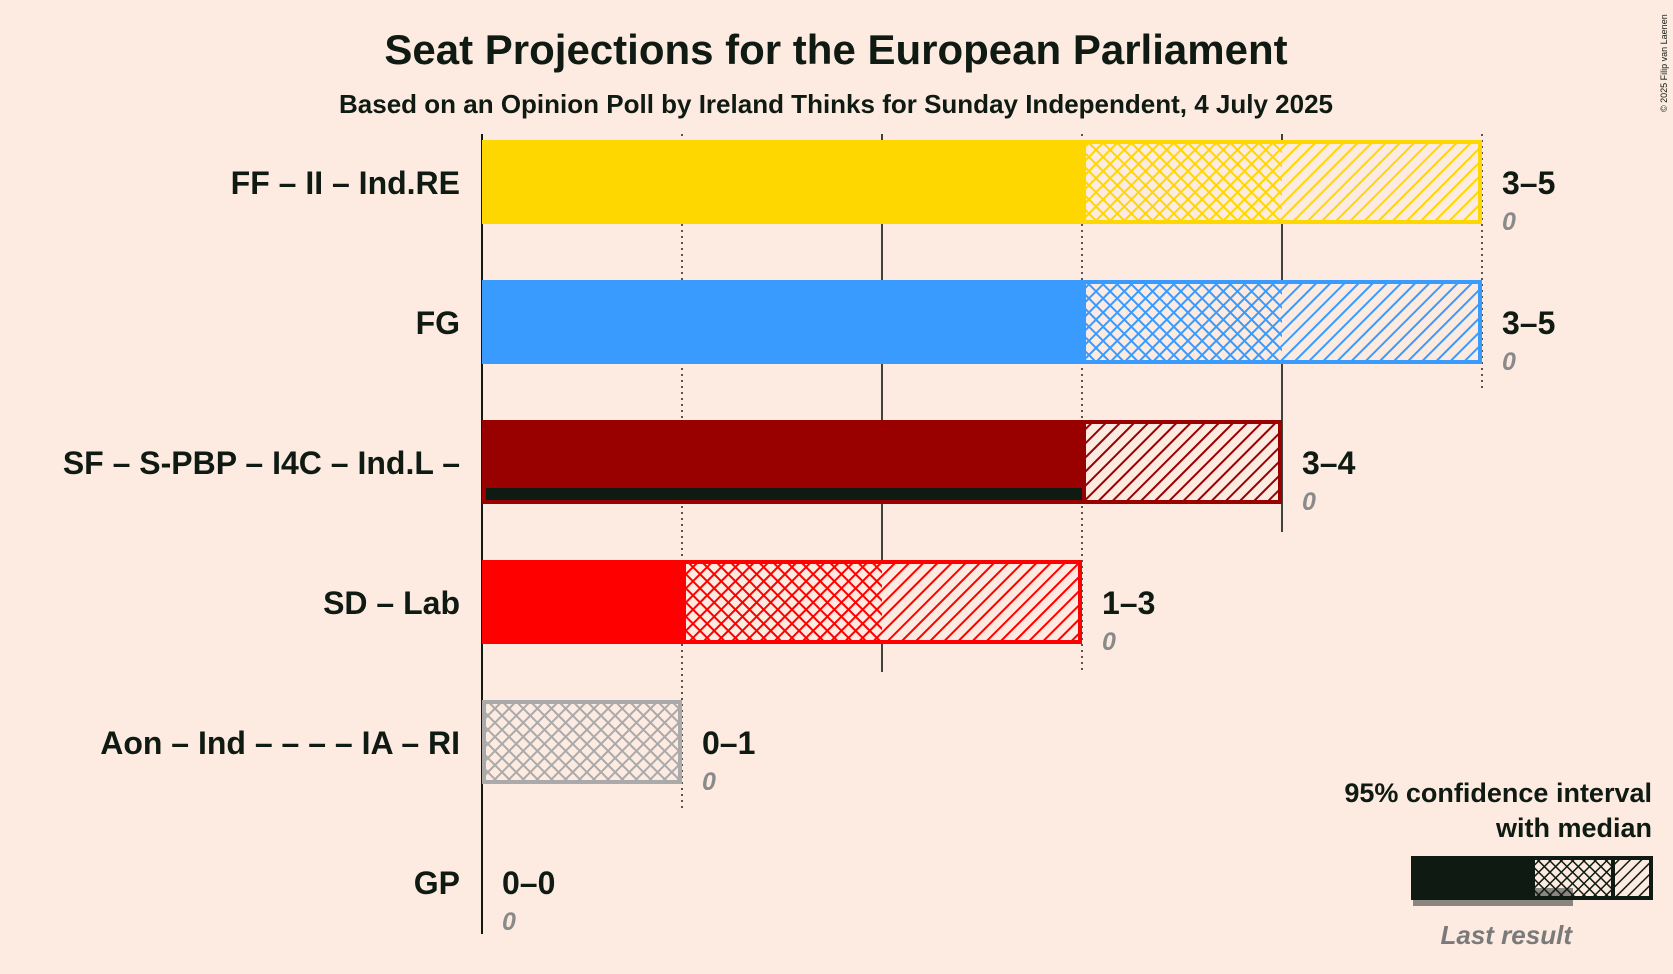 The image size is (1673, 974). What do you see at coordinates (782, 602) in the screenshot?
I see `party-3-cross-bar` at bounding box center [782, 602].